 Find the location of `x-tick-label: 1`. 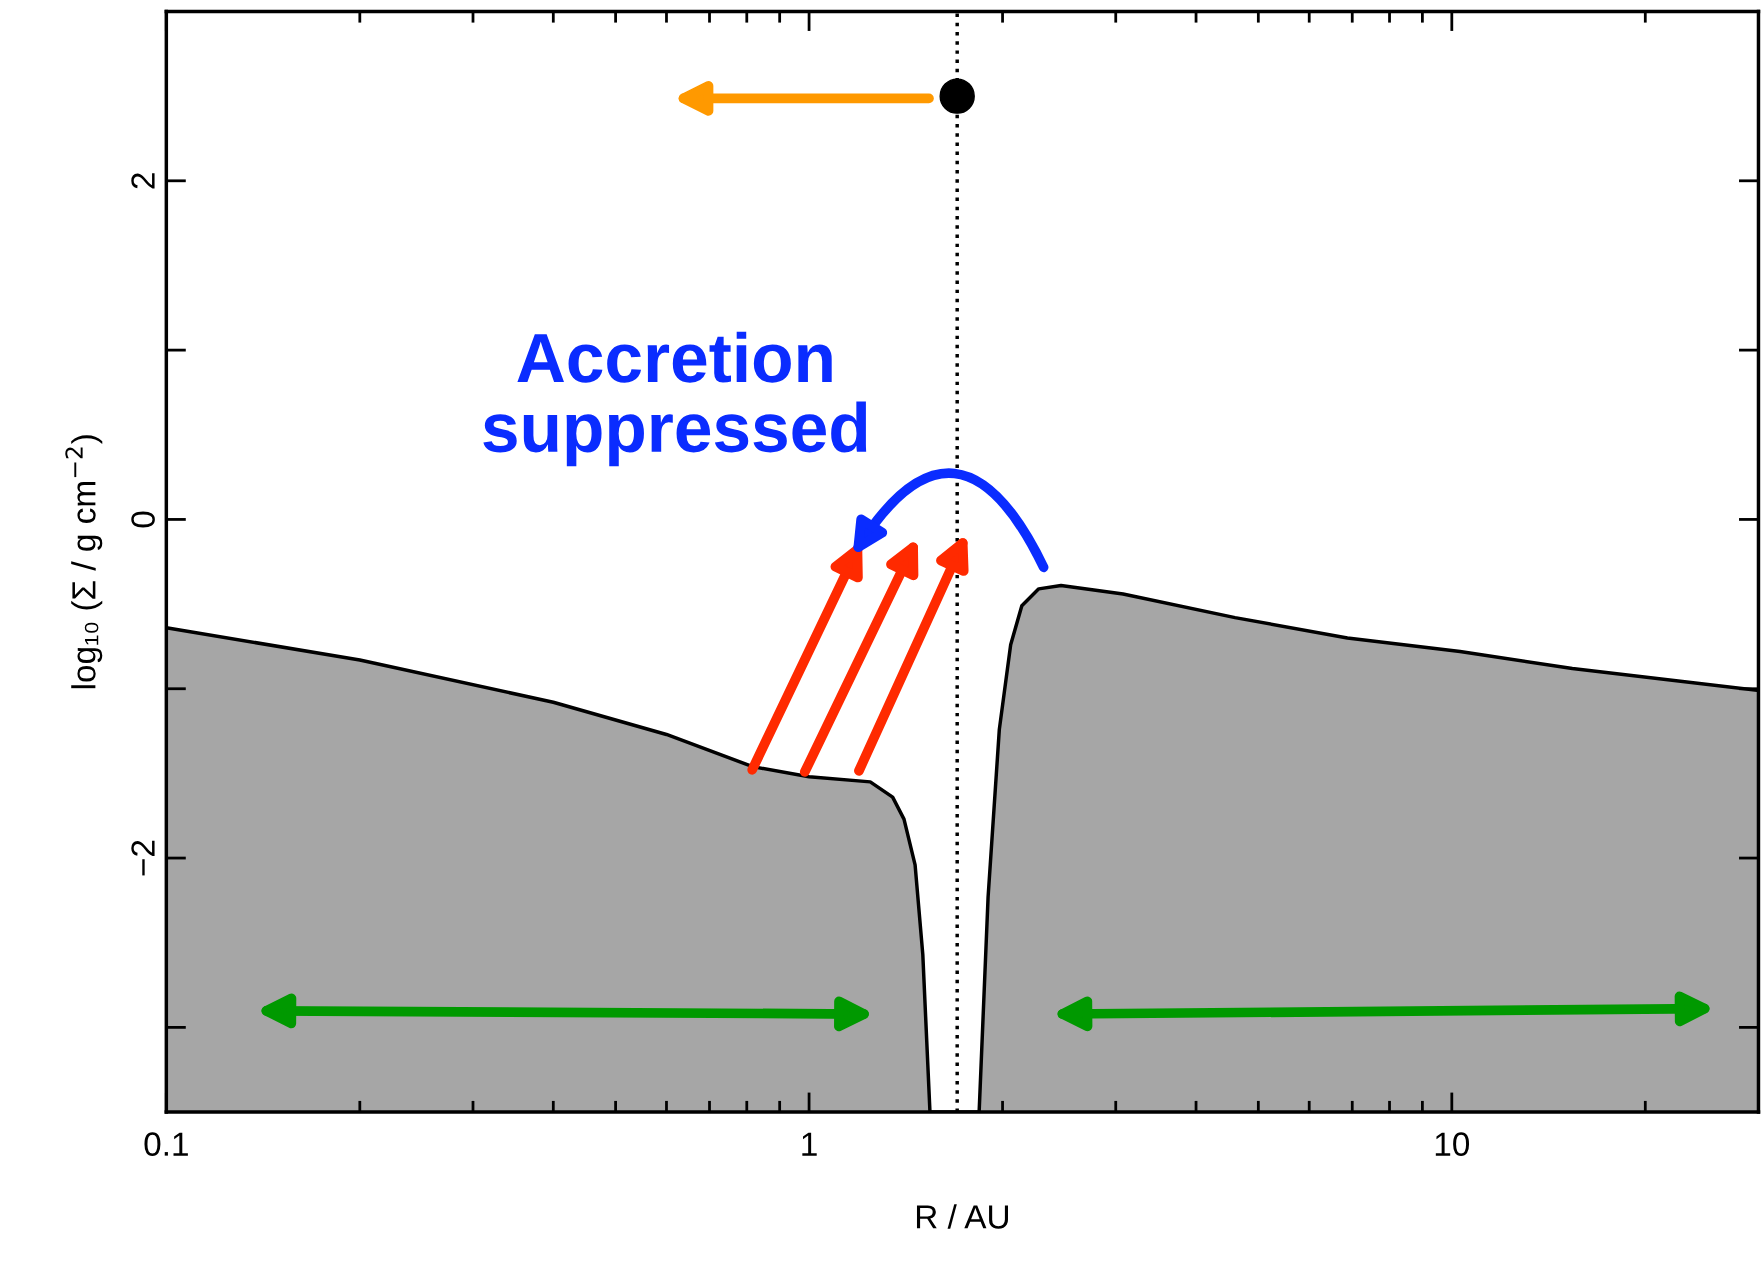

x-tick-label: 1 is located at coordinates (809, 1144).